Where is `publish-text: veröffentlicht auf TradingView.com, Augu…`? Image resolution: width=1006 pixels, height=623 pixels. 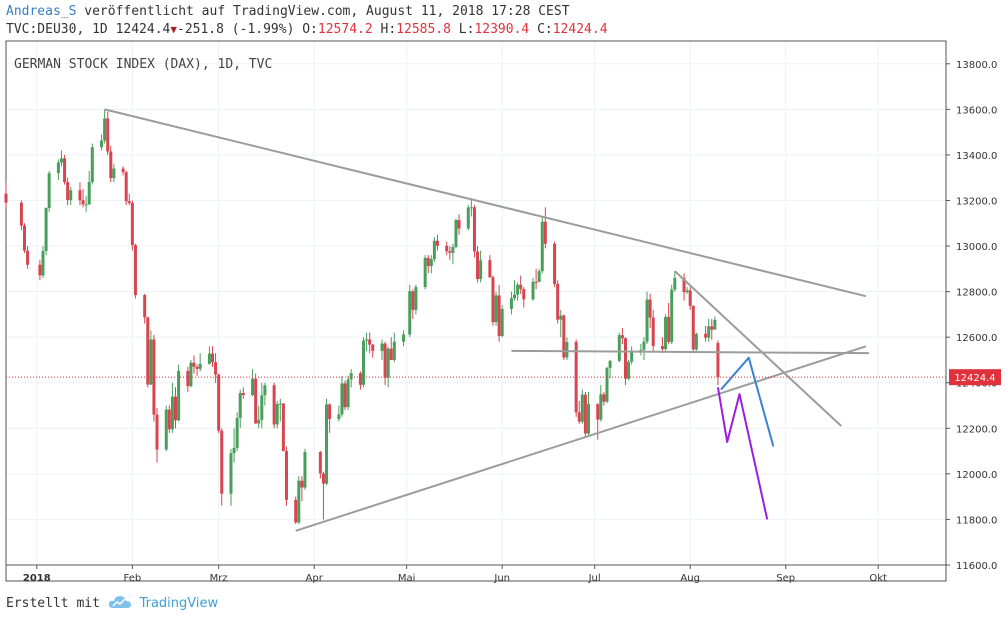
publish-text: veröffentlicht auf TradingView.com, Augu… is located at coordinates (327, 11).